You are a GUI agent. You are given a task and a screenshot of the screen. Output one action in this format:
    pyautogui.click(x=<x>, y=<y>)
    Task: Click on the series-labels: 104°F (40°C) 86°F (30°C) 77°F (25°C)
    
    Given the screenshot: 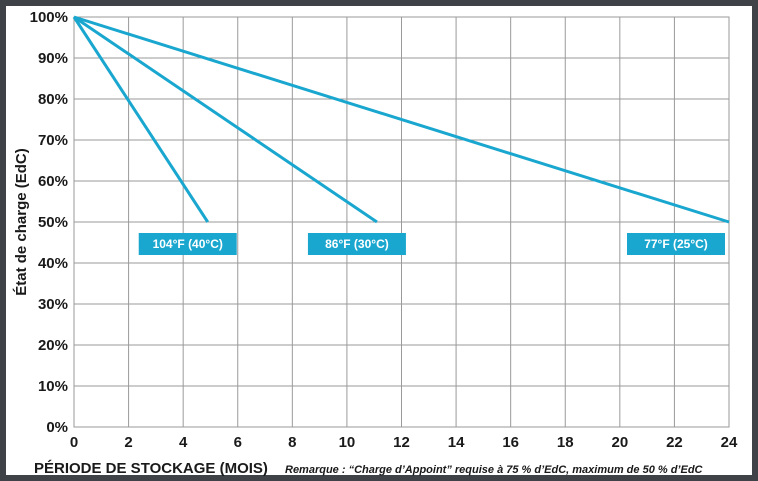 What is the action you would take?
    pyautogui.click(x=431, y=244)
    